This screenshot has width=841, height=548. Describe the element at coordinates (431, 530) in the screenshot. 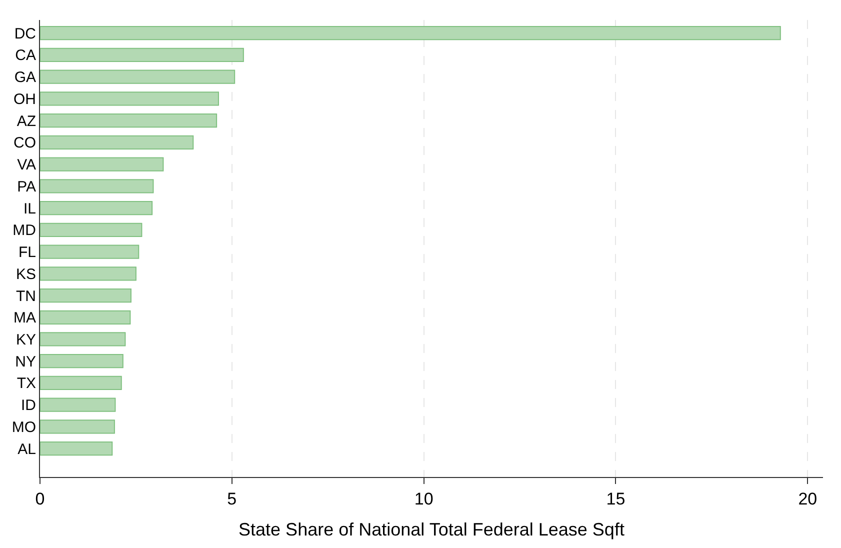

I see `x-axis-title: State Share of National Total Federal Lease Sqft` at that location.